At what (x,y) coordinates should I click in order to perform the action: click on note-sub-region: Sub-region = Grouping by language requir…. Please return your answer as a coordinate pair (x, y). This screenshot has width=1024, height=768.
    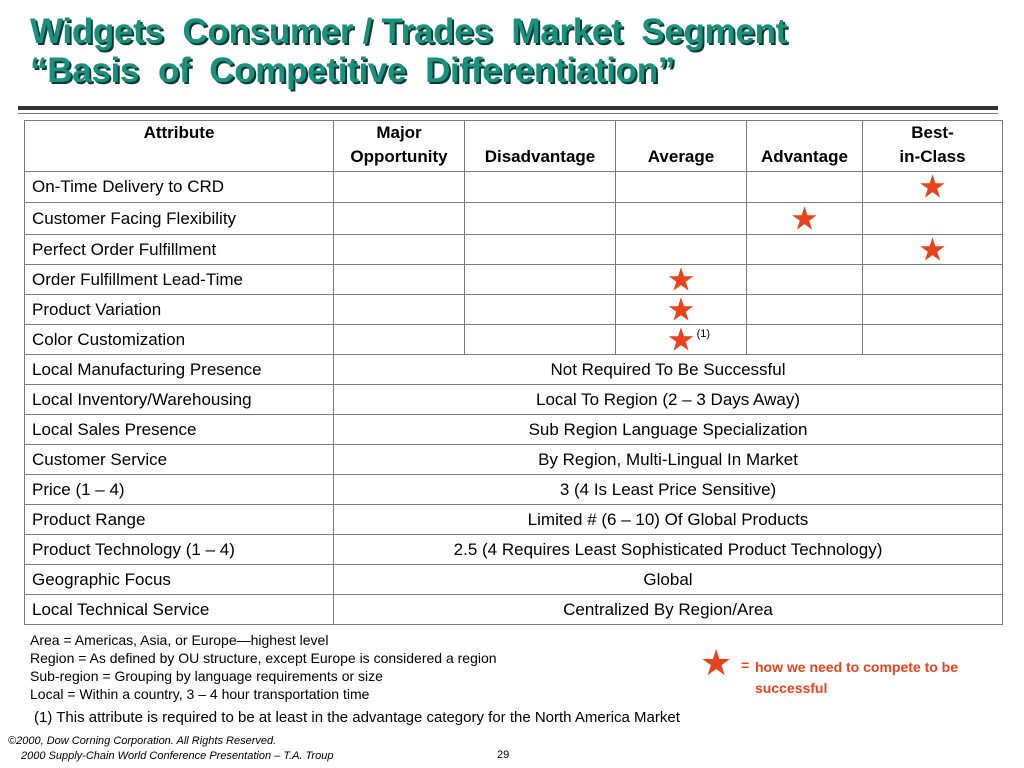
    Looking at the image, I should click on (206, 676).